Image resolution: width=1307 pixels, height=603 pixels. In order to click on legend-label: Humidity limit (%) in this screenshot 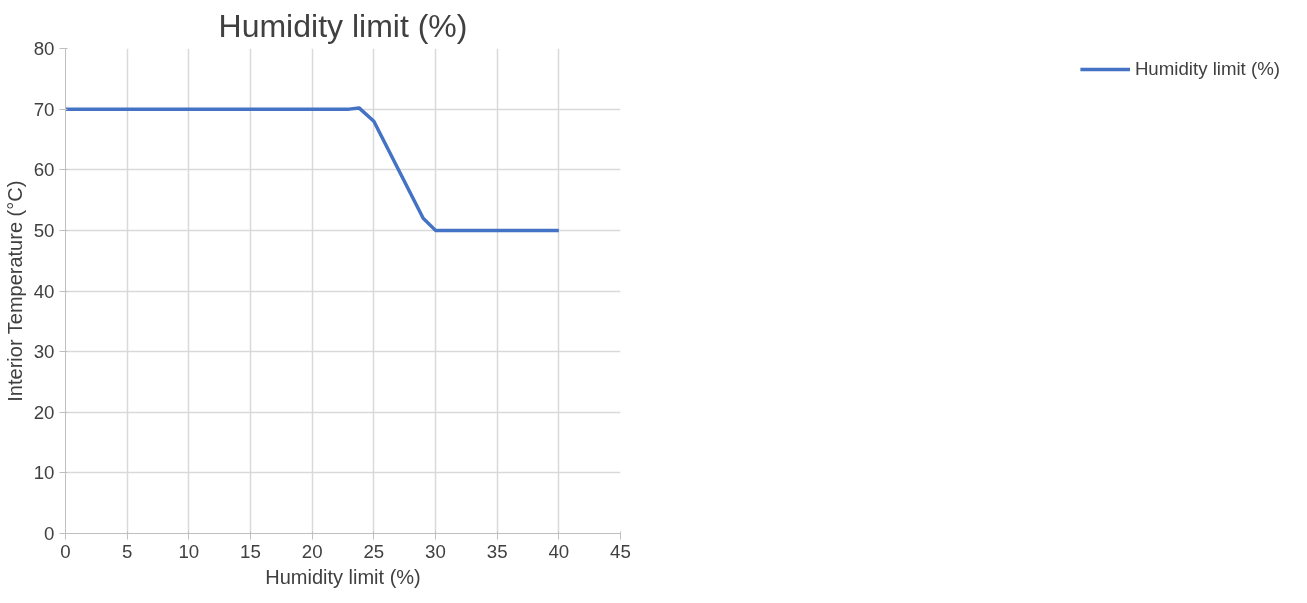, I will do `click(1207, 69)`.